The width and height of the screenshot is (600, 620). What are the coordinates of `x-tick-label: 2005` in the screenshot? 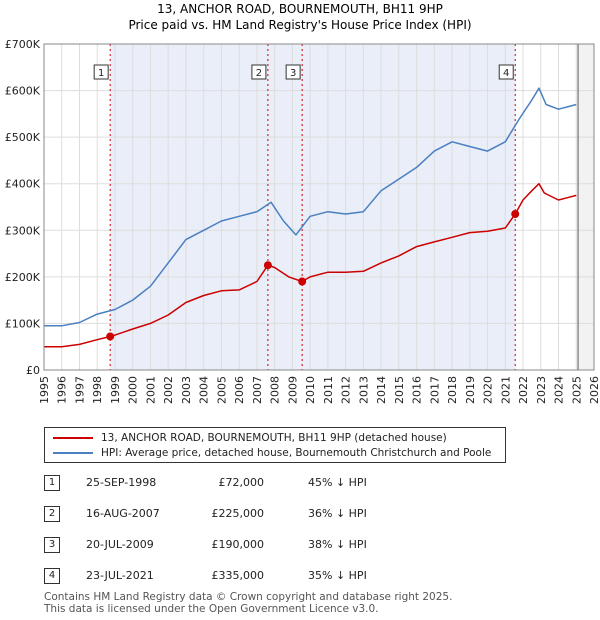 It's located at (221, 390).